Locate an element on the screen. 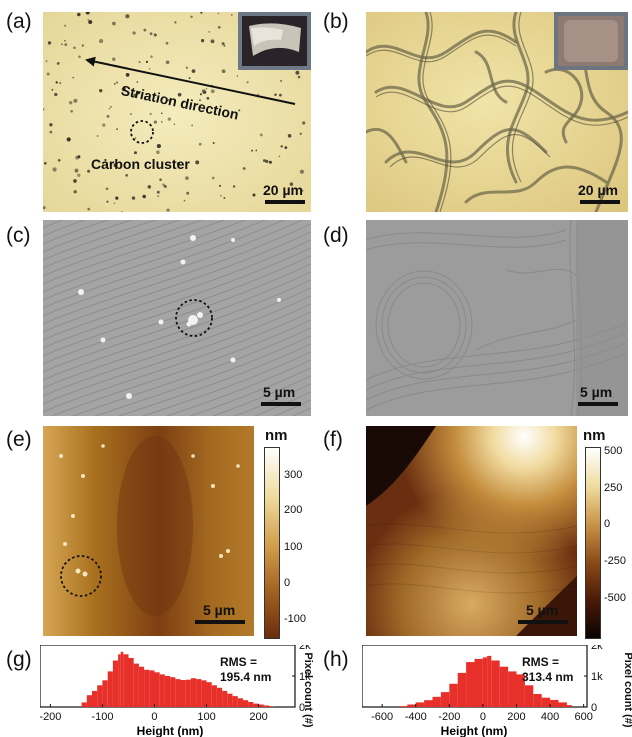 The image size is (632, 737). rms-h-value: 313.4 nm is located at coordinates (548, 677).